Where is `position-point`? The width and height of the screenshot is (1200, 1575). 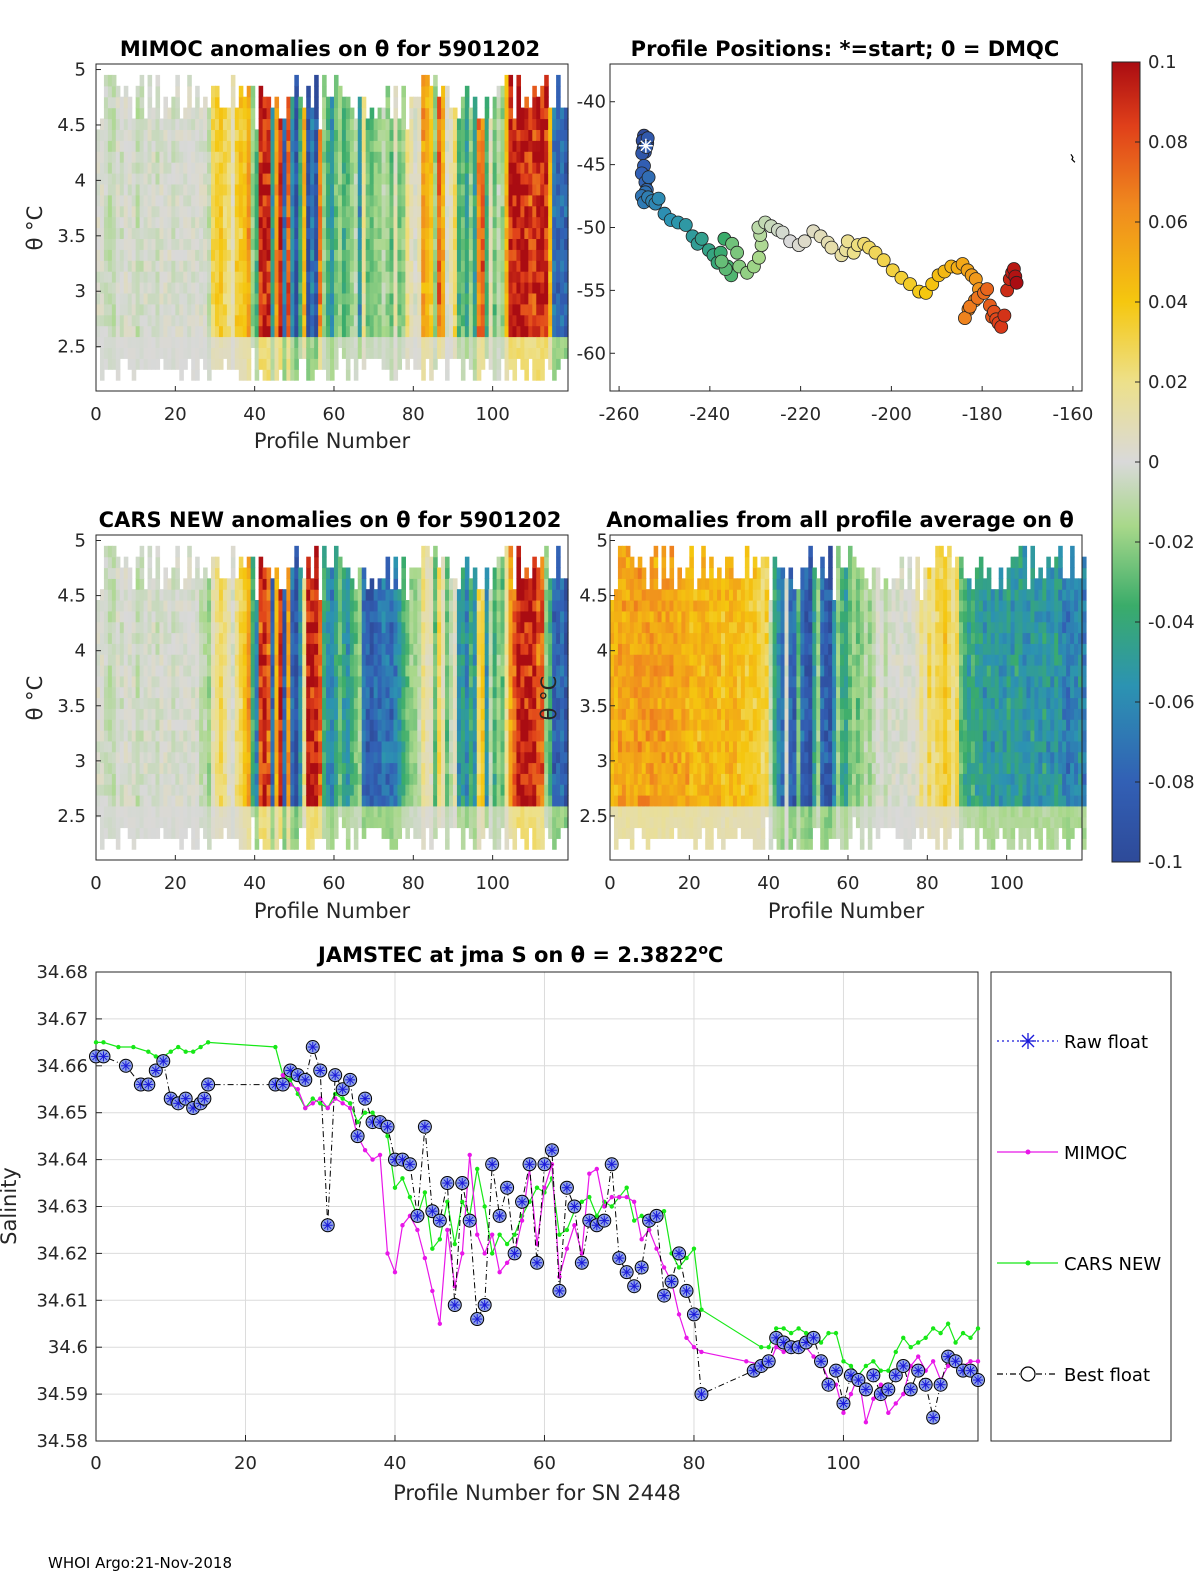
position-point is located at coordinates (965, 318).